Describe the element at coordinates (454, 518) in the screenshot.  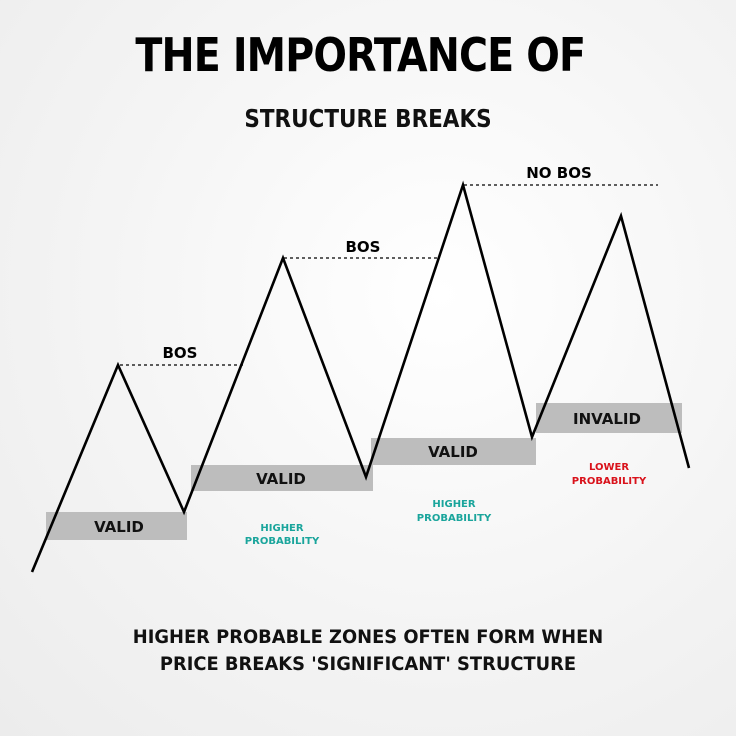
I see `probability-note-2-line2: PROBABILITY` at that location.